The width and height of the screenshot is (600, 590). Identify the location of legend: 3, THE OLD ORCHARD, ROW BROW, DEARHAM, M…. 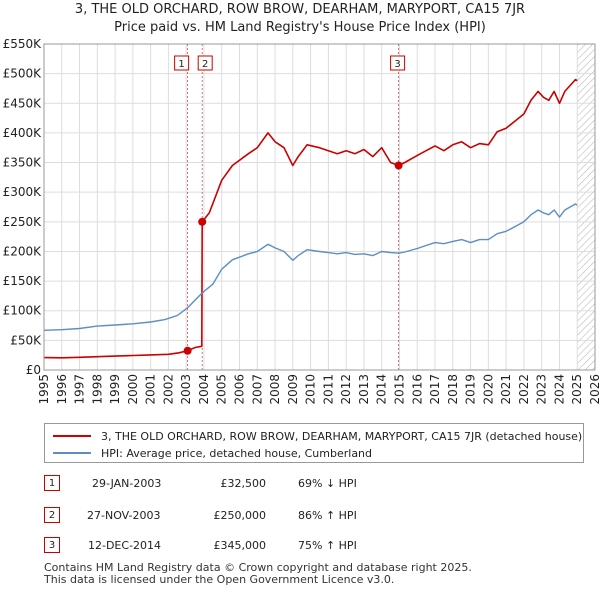
(314, 443).